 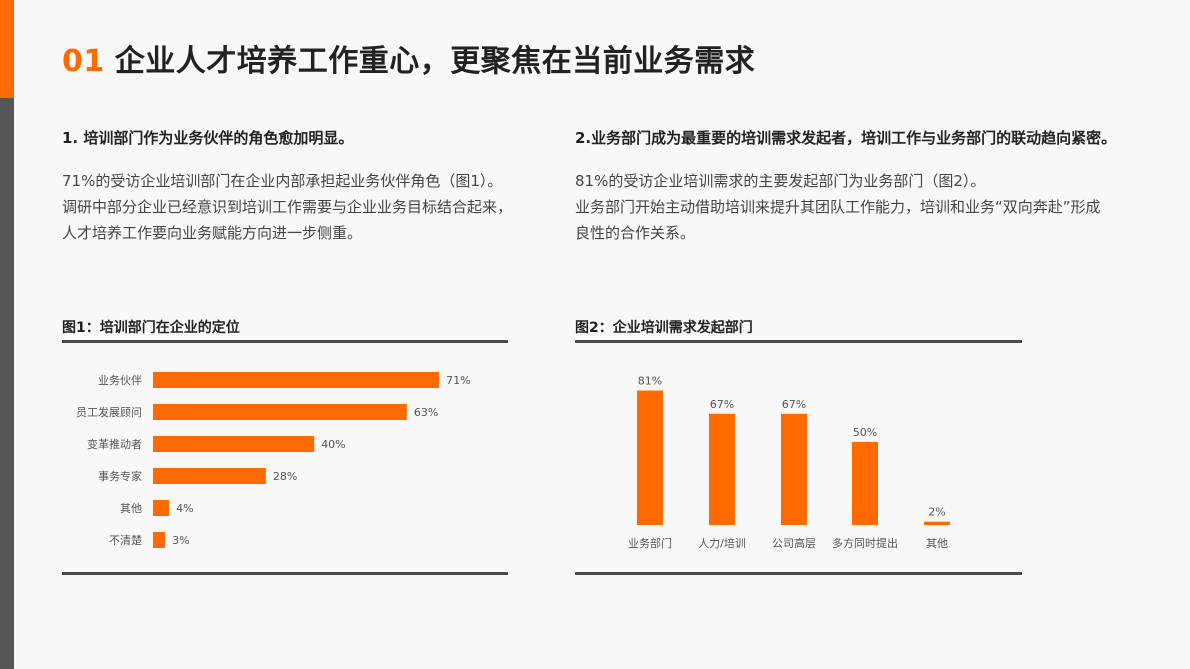 What do you see at coordinates (83, 61) in the screenshot?
I see `title-number: 01` at bounding box center [83, 61].